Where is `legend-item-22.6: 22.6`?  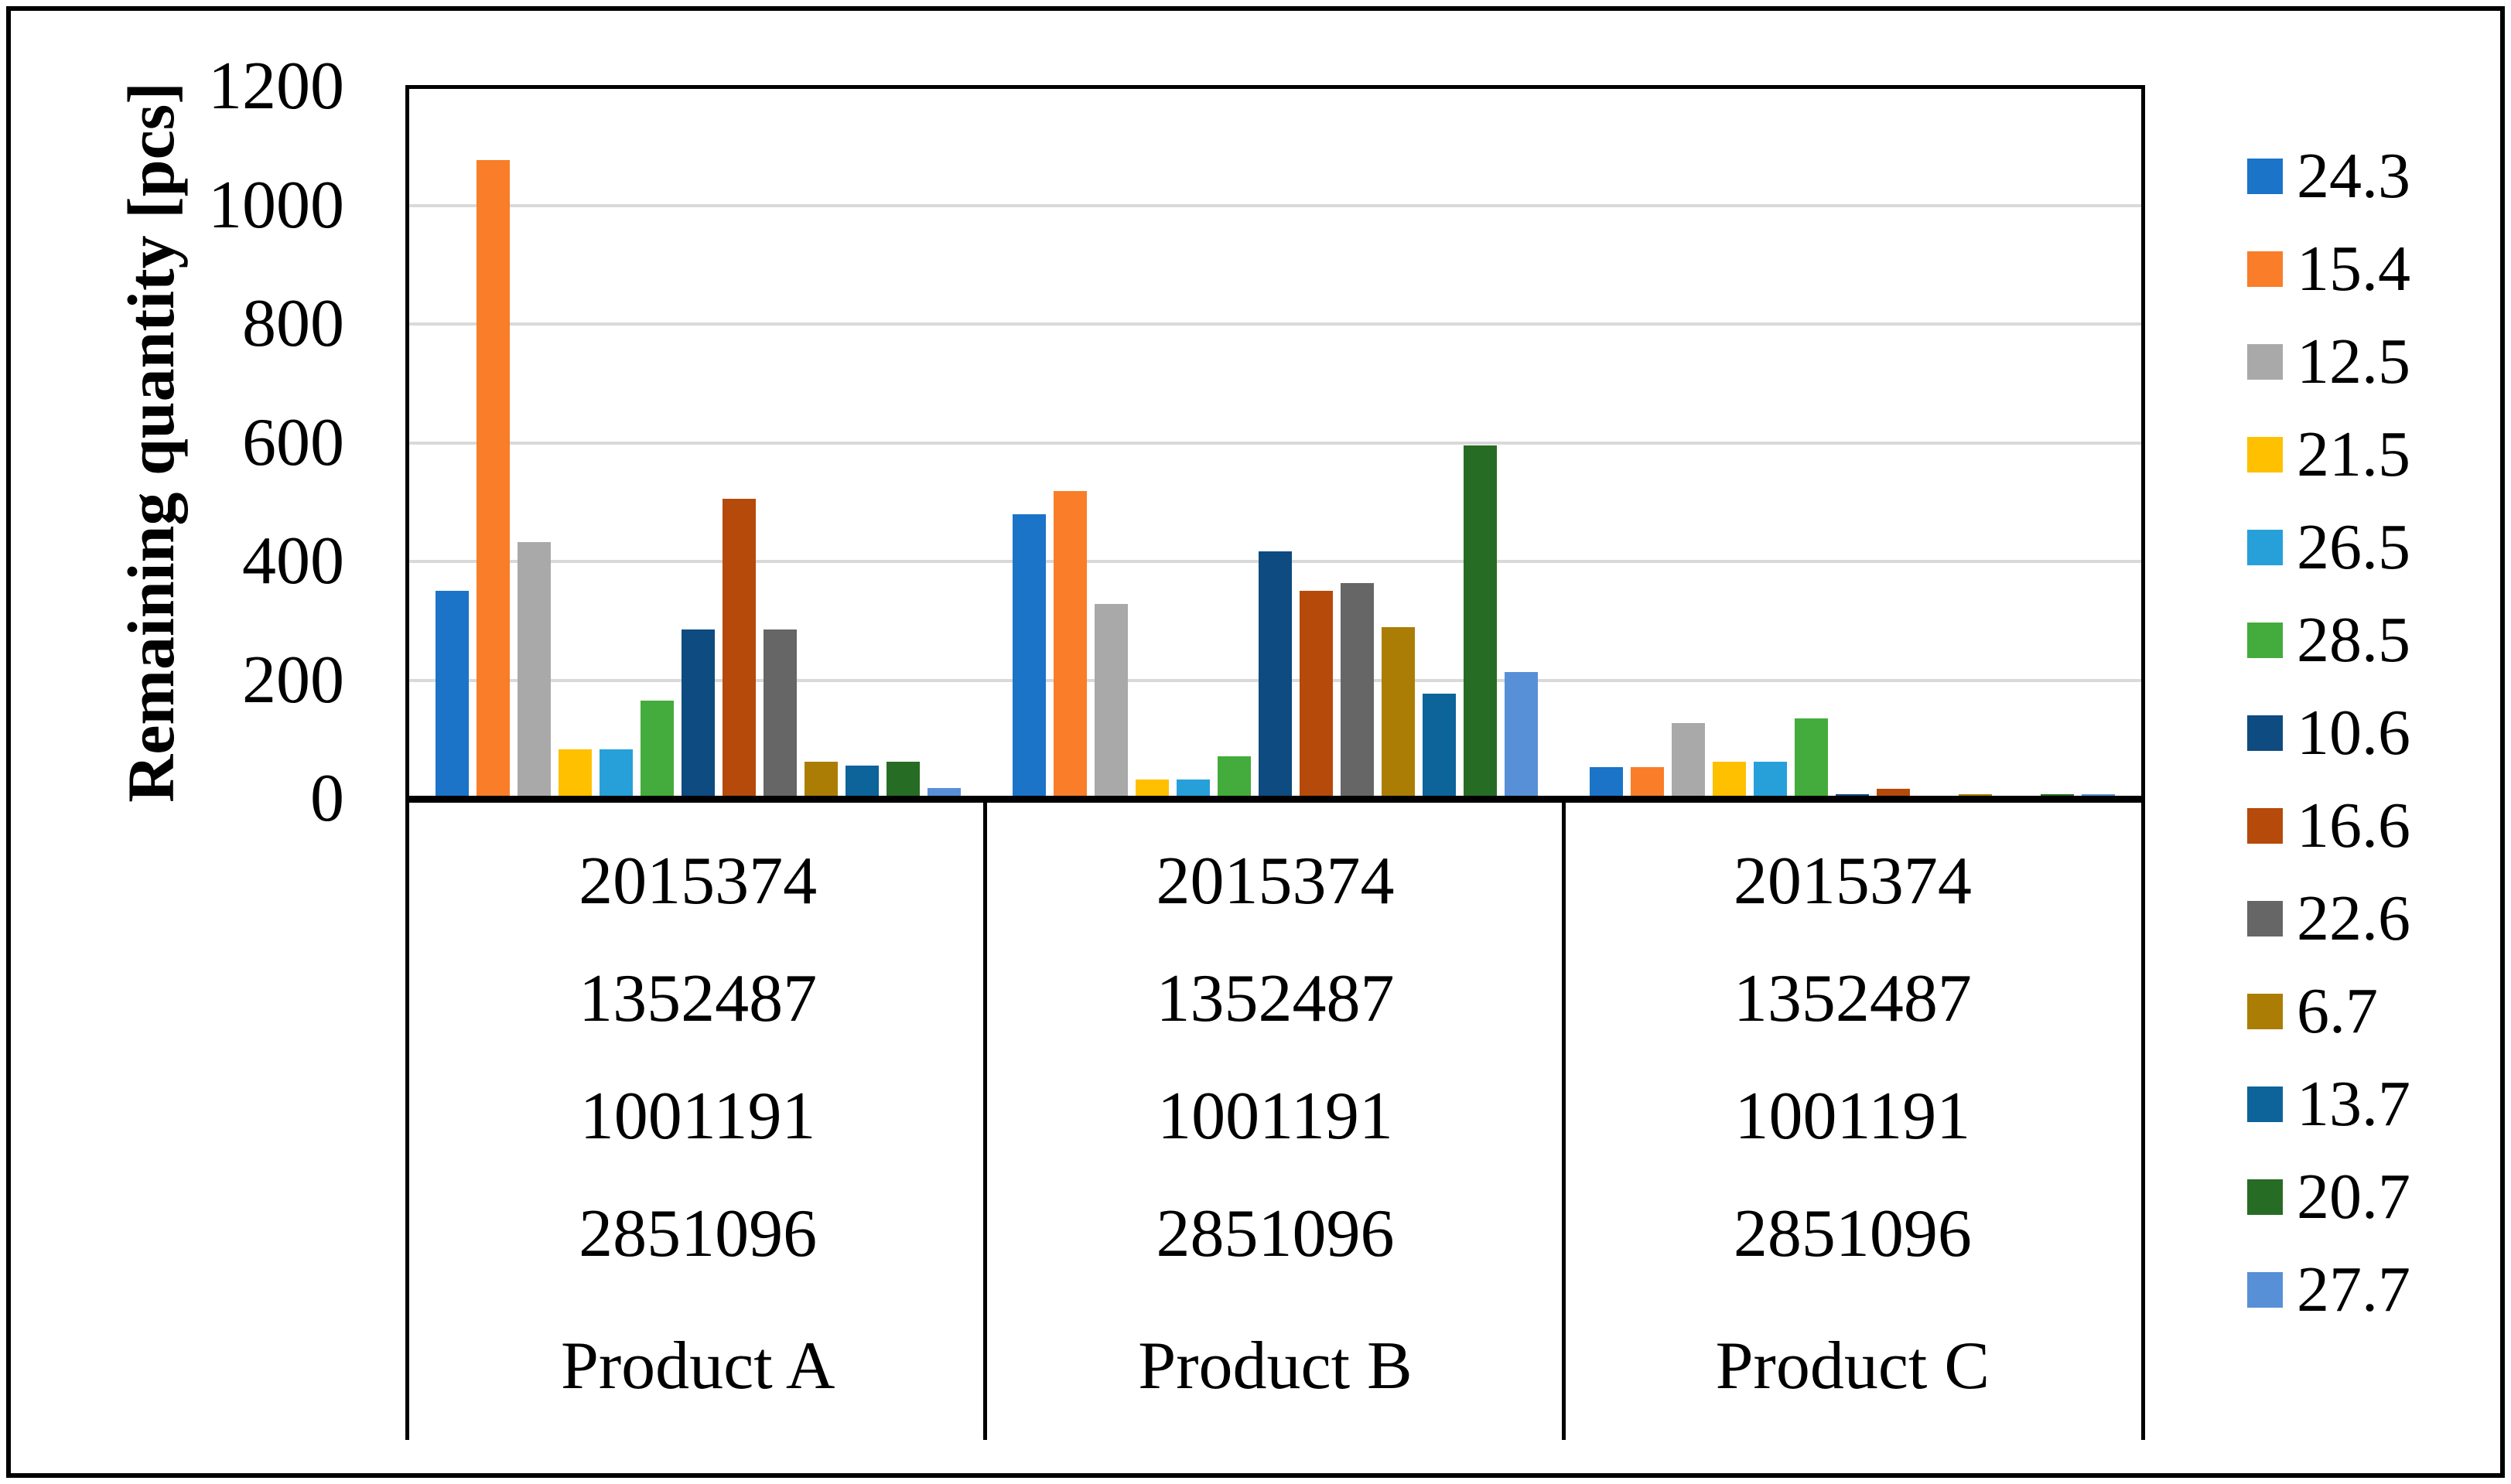 legend-item-22.6: 22.6 is located at coordinates (2329, 918).